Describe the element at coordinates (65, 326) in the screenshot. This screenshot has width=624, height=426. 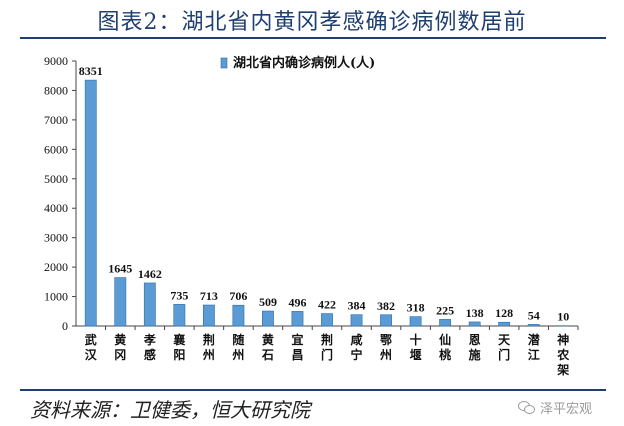
I see `y-tick-label: 0` at that location.